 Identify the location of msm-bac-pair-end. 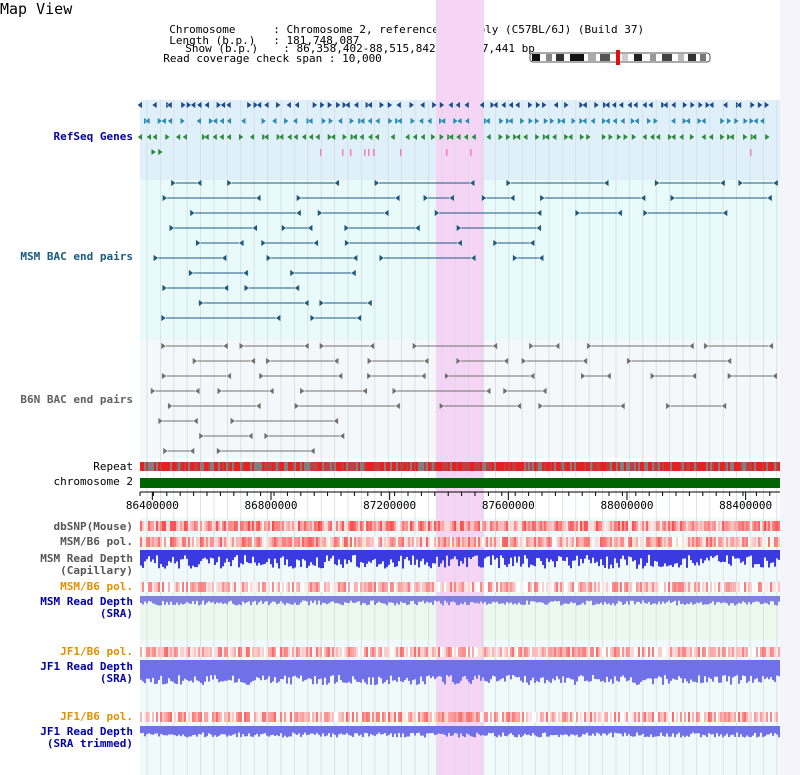
(725, 213).